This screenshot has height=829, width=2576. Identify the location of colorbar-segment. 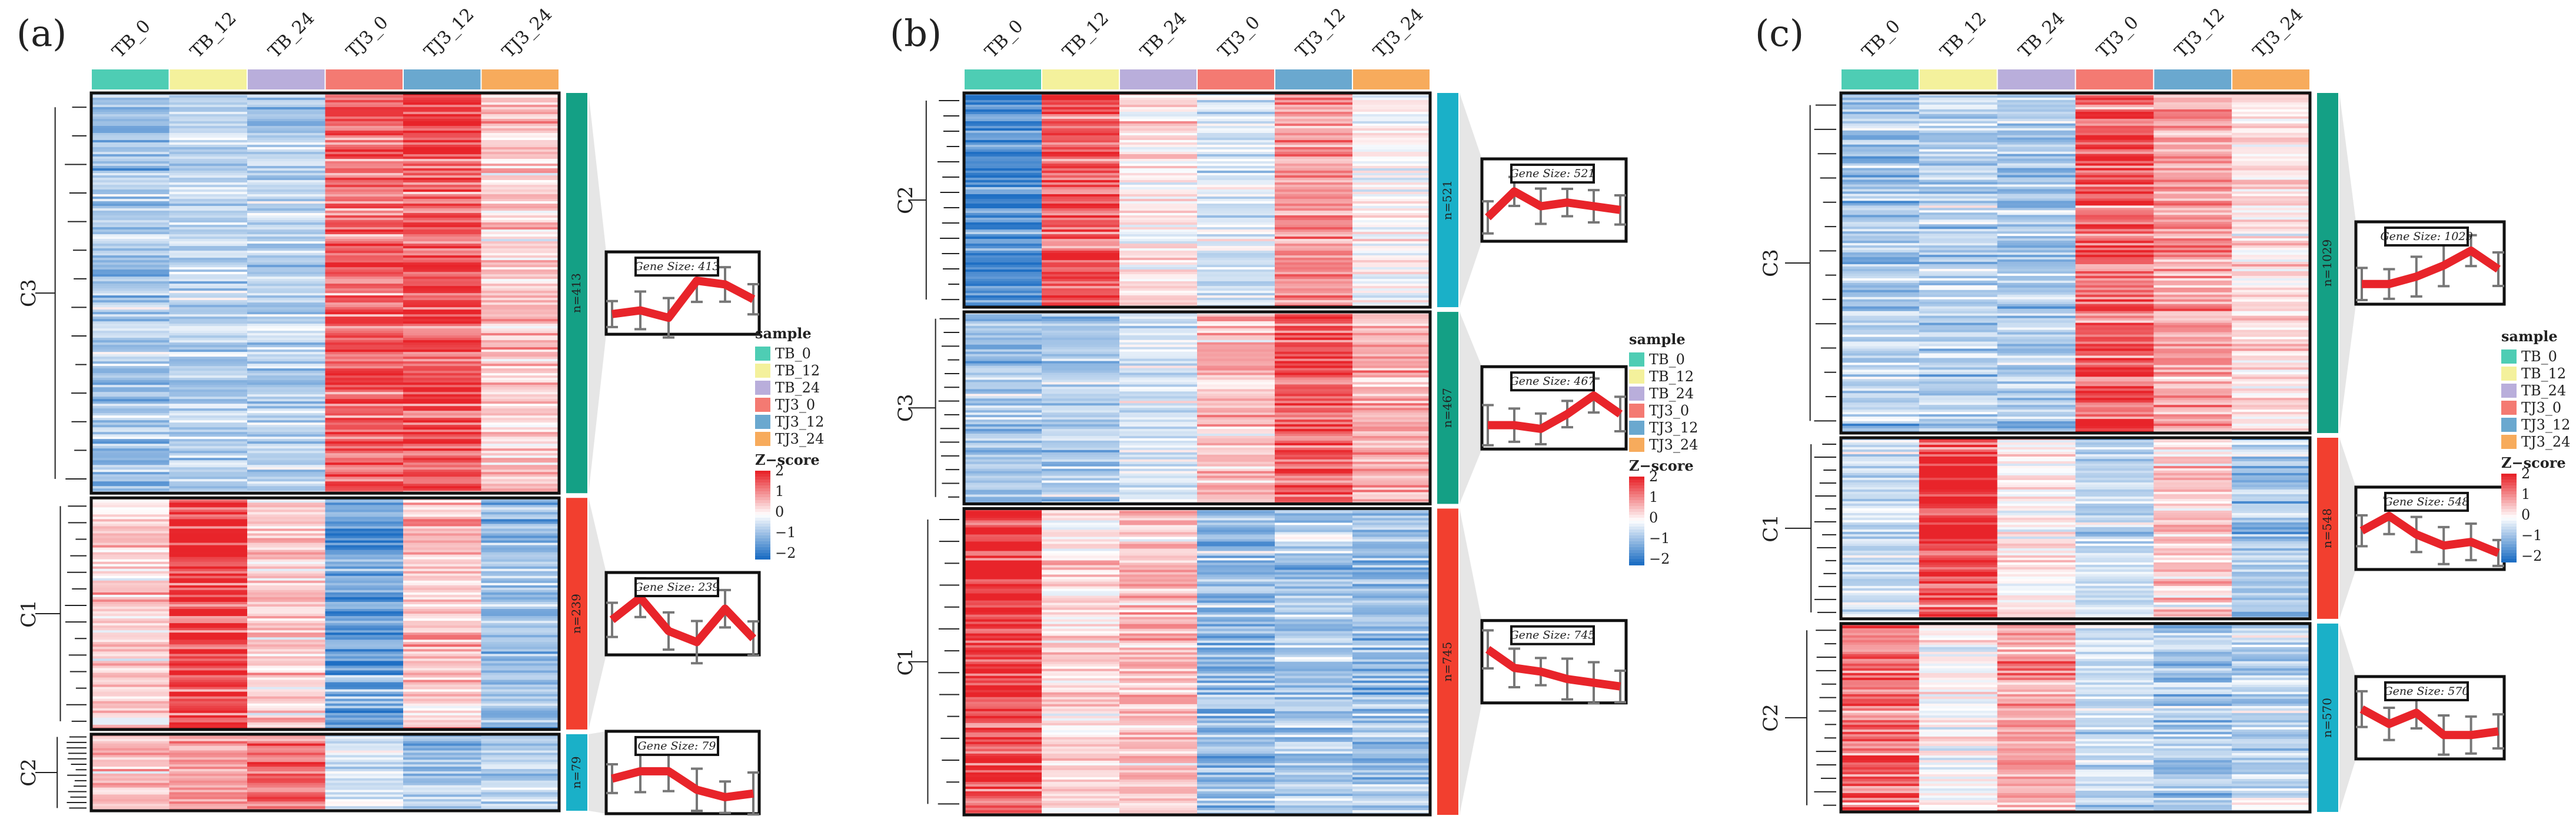
(762, 499).